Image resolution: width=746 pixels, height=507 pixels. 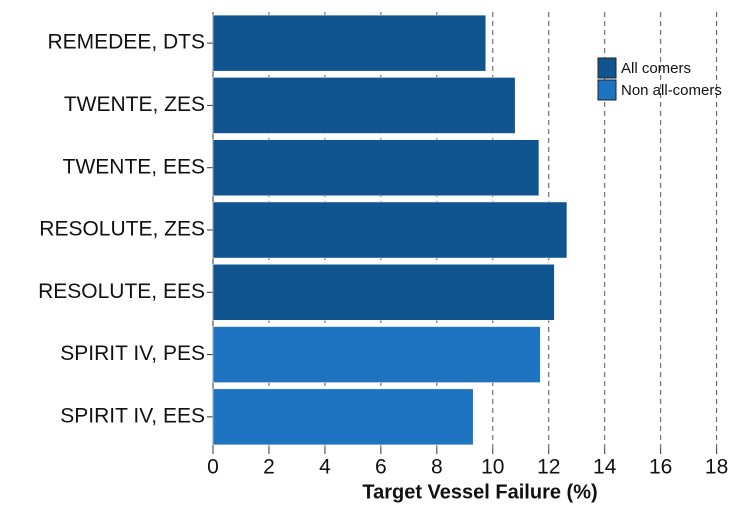 What do you see at coordinates (134, 166) in the screenshot?
I see `y-tick-label: TWENTE, EES` at bounding box center [134, 166].